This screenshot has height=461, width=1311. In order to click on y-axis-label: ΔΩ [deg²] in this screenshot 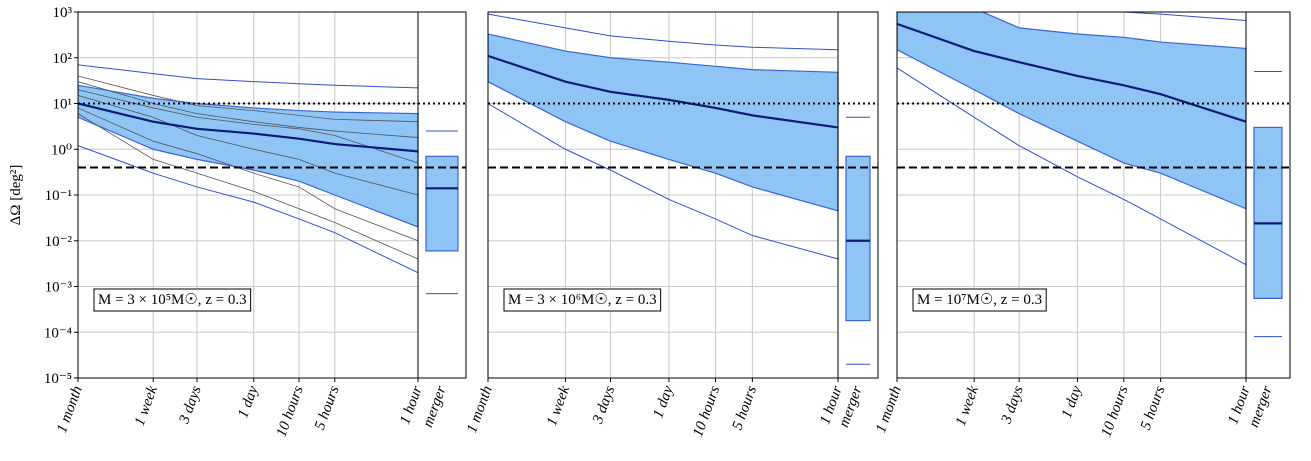, I will do `click(16, 195)`.